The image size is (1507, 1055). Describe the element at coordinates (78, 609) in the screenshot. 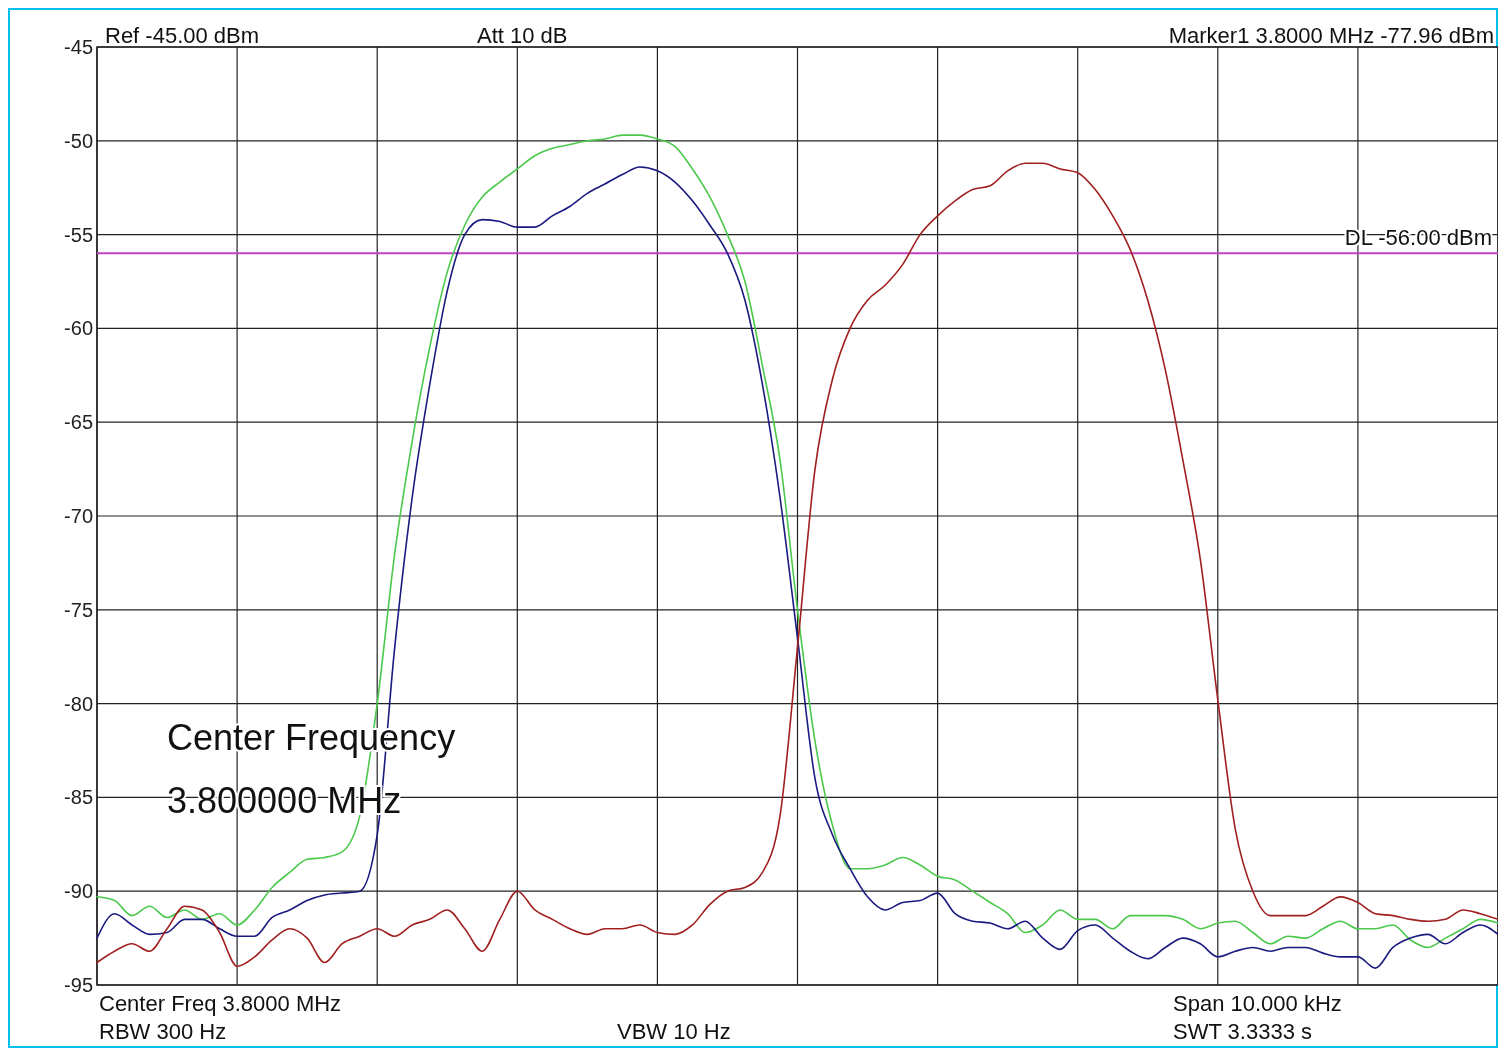

I see `y-tick-label: -75` at that location.